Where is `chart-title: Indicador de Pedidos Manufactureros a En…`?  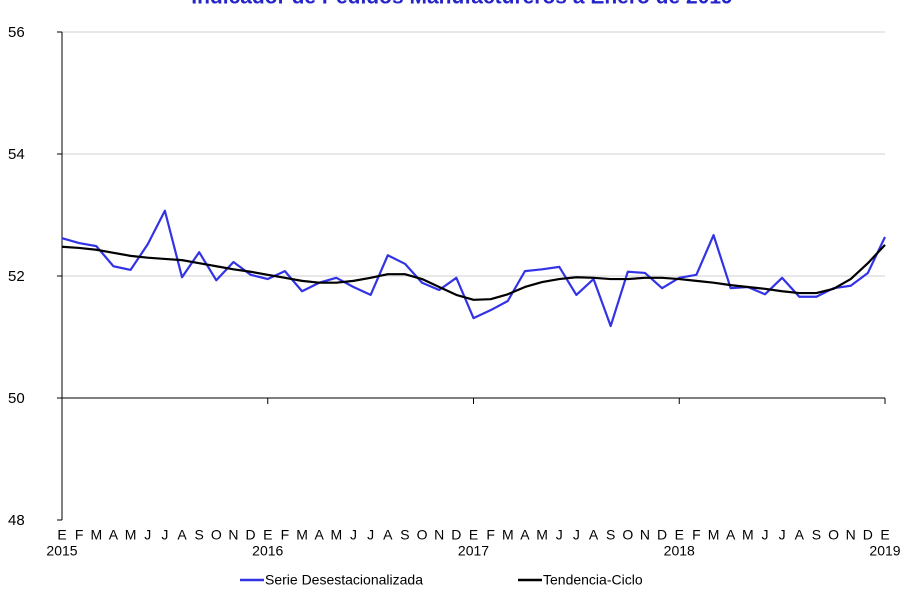 chart-title: Indicador de Pedidos Manufactureros a En… is located at coordinates (462, 4).